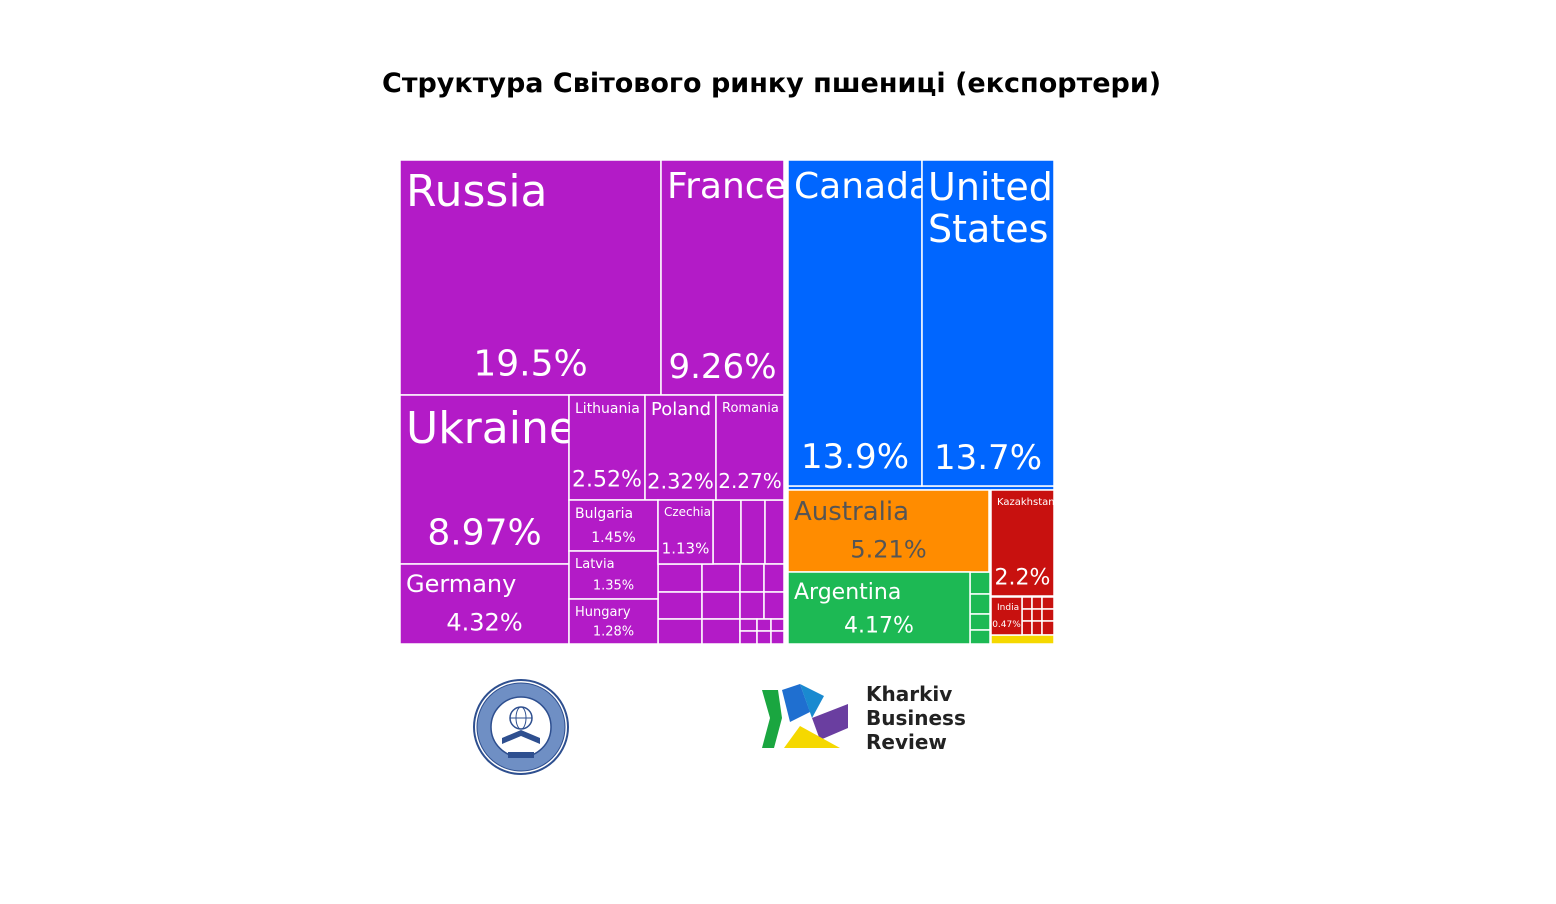 The width and height of the screenshot is (1556, 904). Describe the element at coordinates (988, 323) in the screenshot. I see `tile-united-states` at that location.